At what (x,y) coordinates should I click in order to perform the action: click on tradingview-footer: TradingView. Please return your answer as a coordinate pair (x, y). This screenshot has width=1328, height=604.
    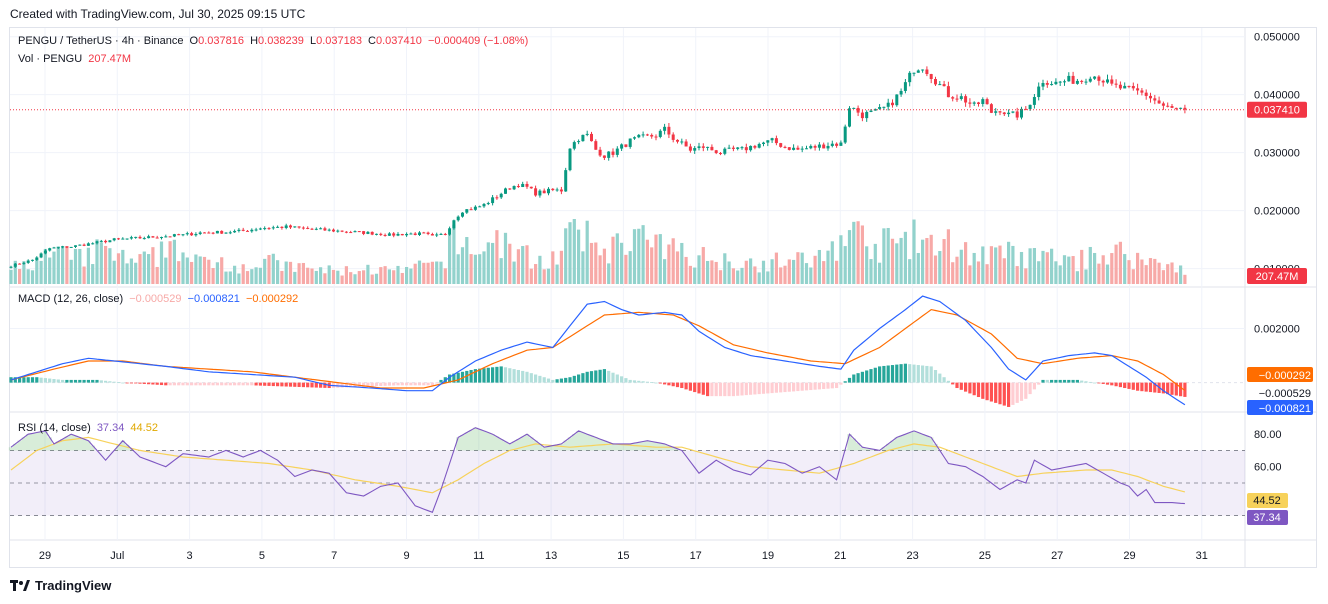
    Looking at the image, I should click on (60, 585).